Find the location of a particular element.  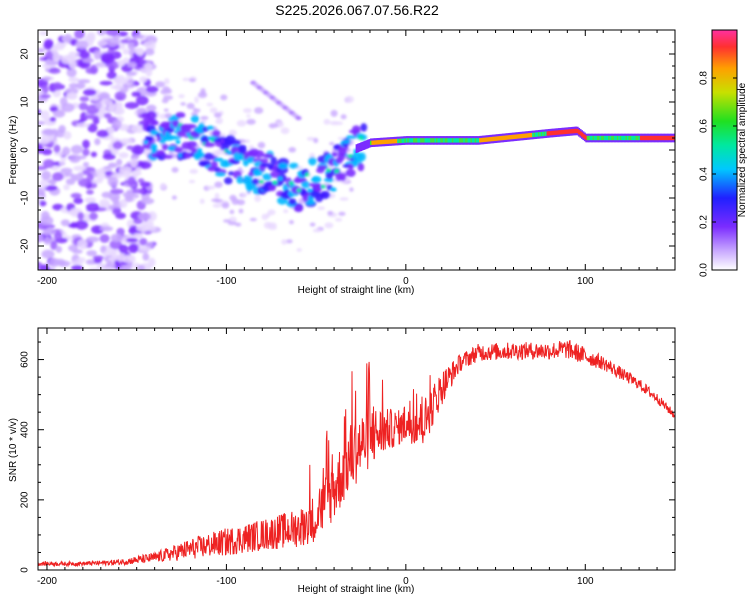

snr-xtick-label: -200 is located at coordinates (47, 581).